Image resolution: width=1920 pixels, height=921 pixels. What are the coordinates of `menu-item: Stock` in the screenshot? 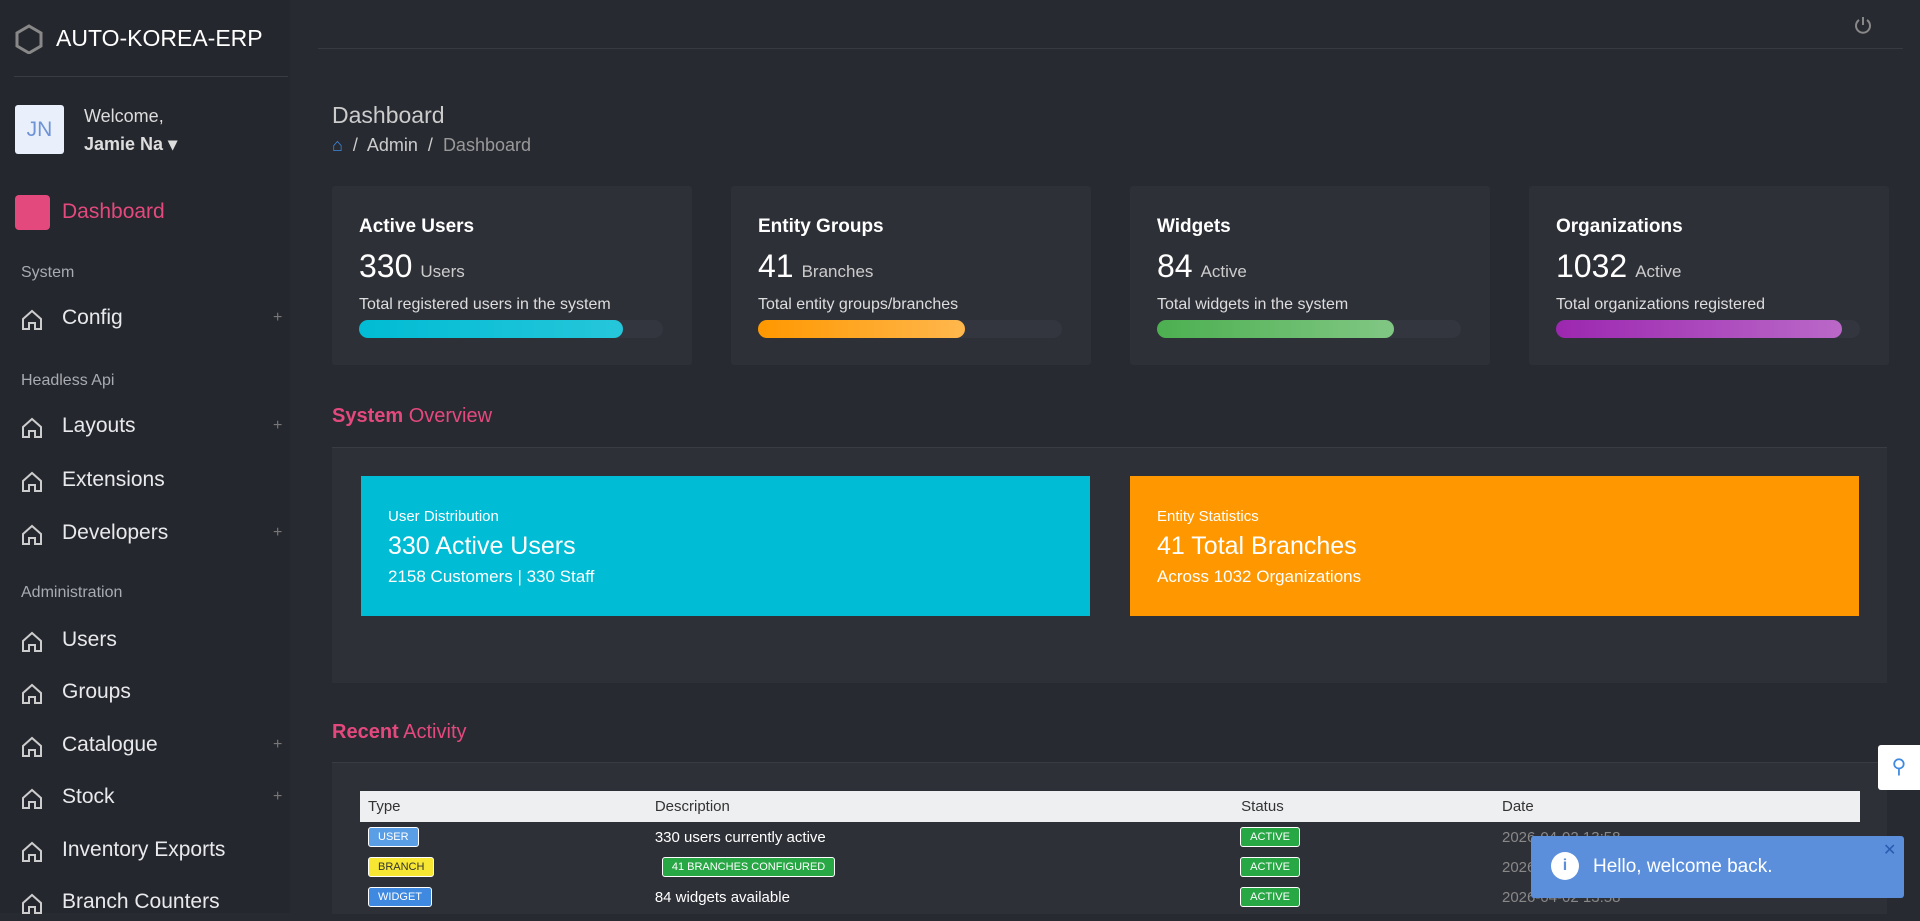 It's located at (88, 796).